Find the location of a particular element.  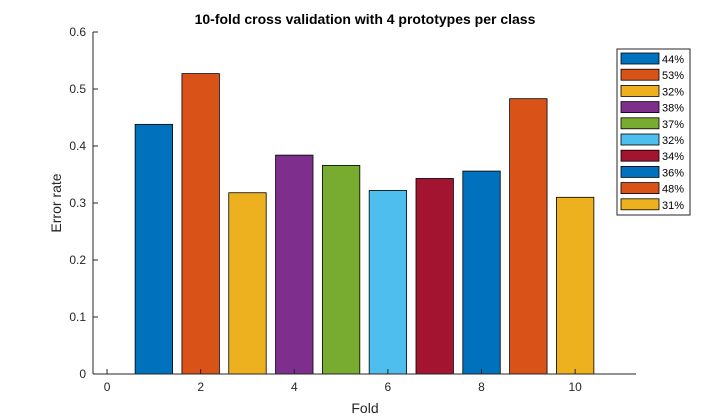

legend-entry: 36% is located at coordinates (673, 173).